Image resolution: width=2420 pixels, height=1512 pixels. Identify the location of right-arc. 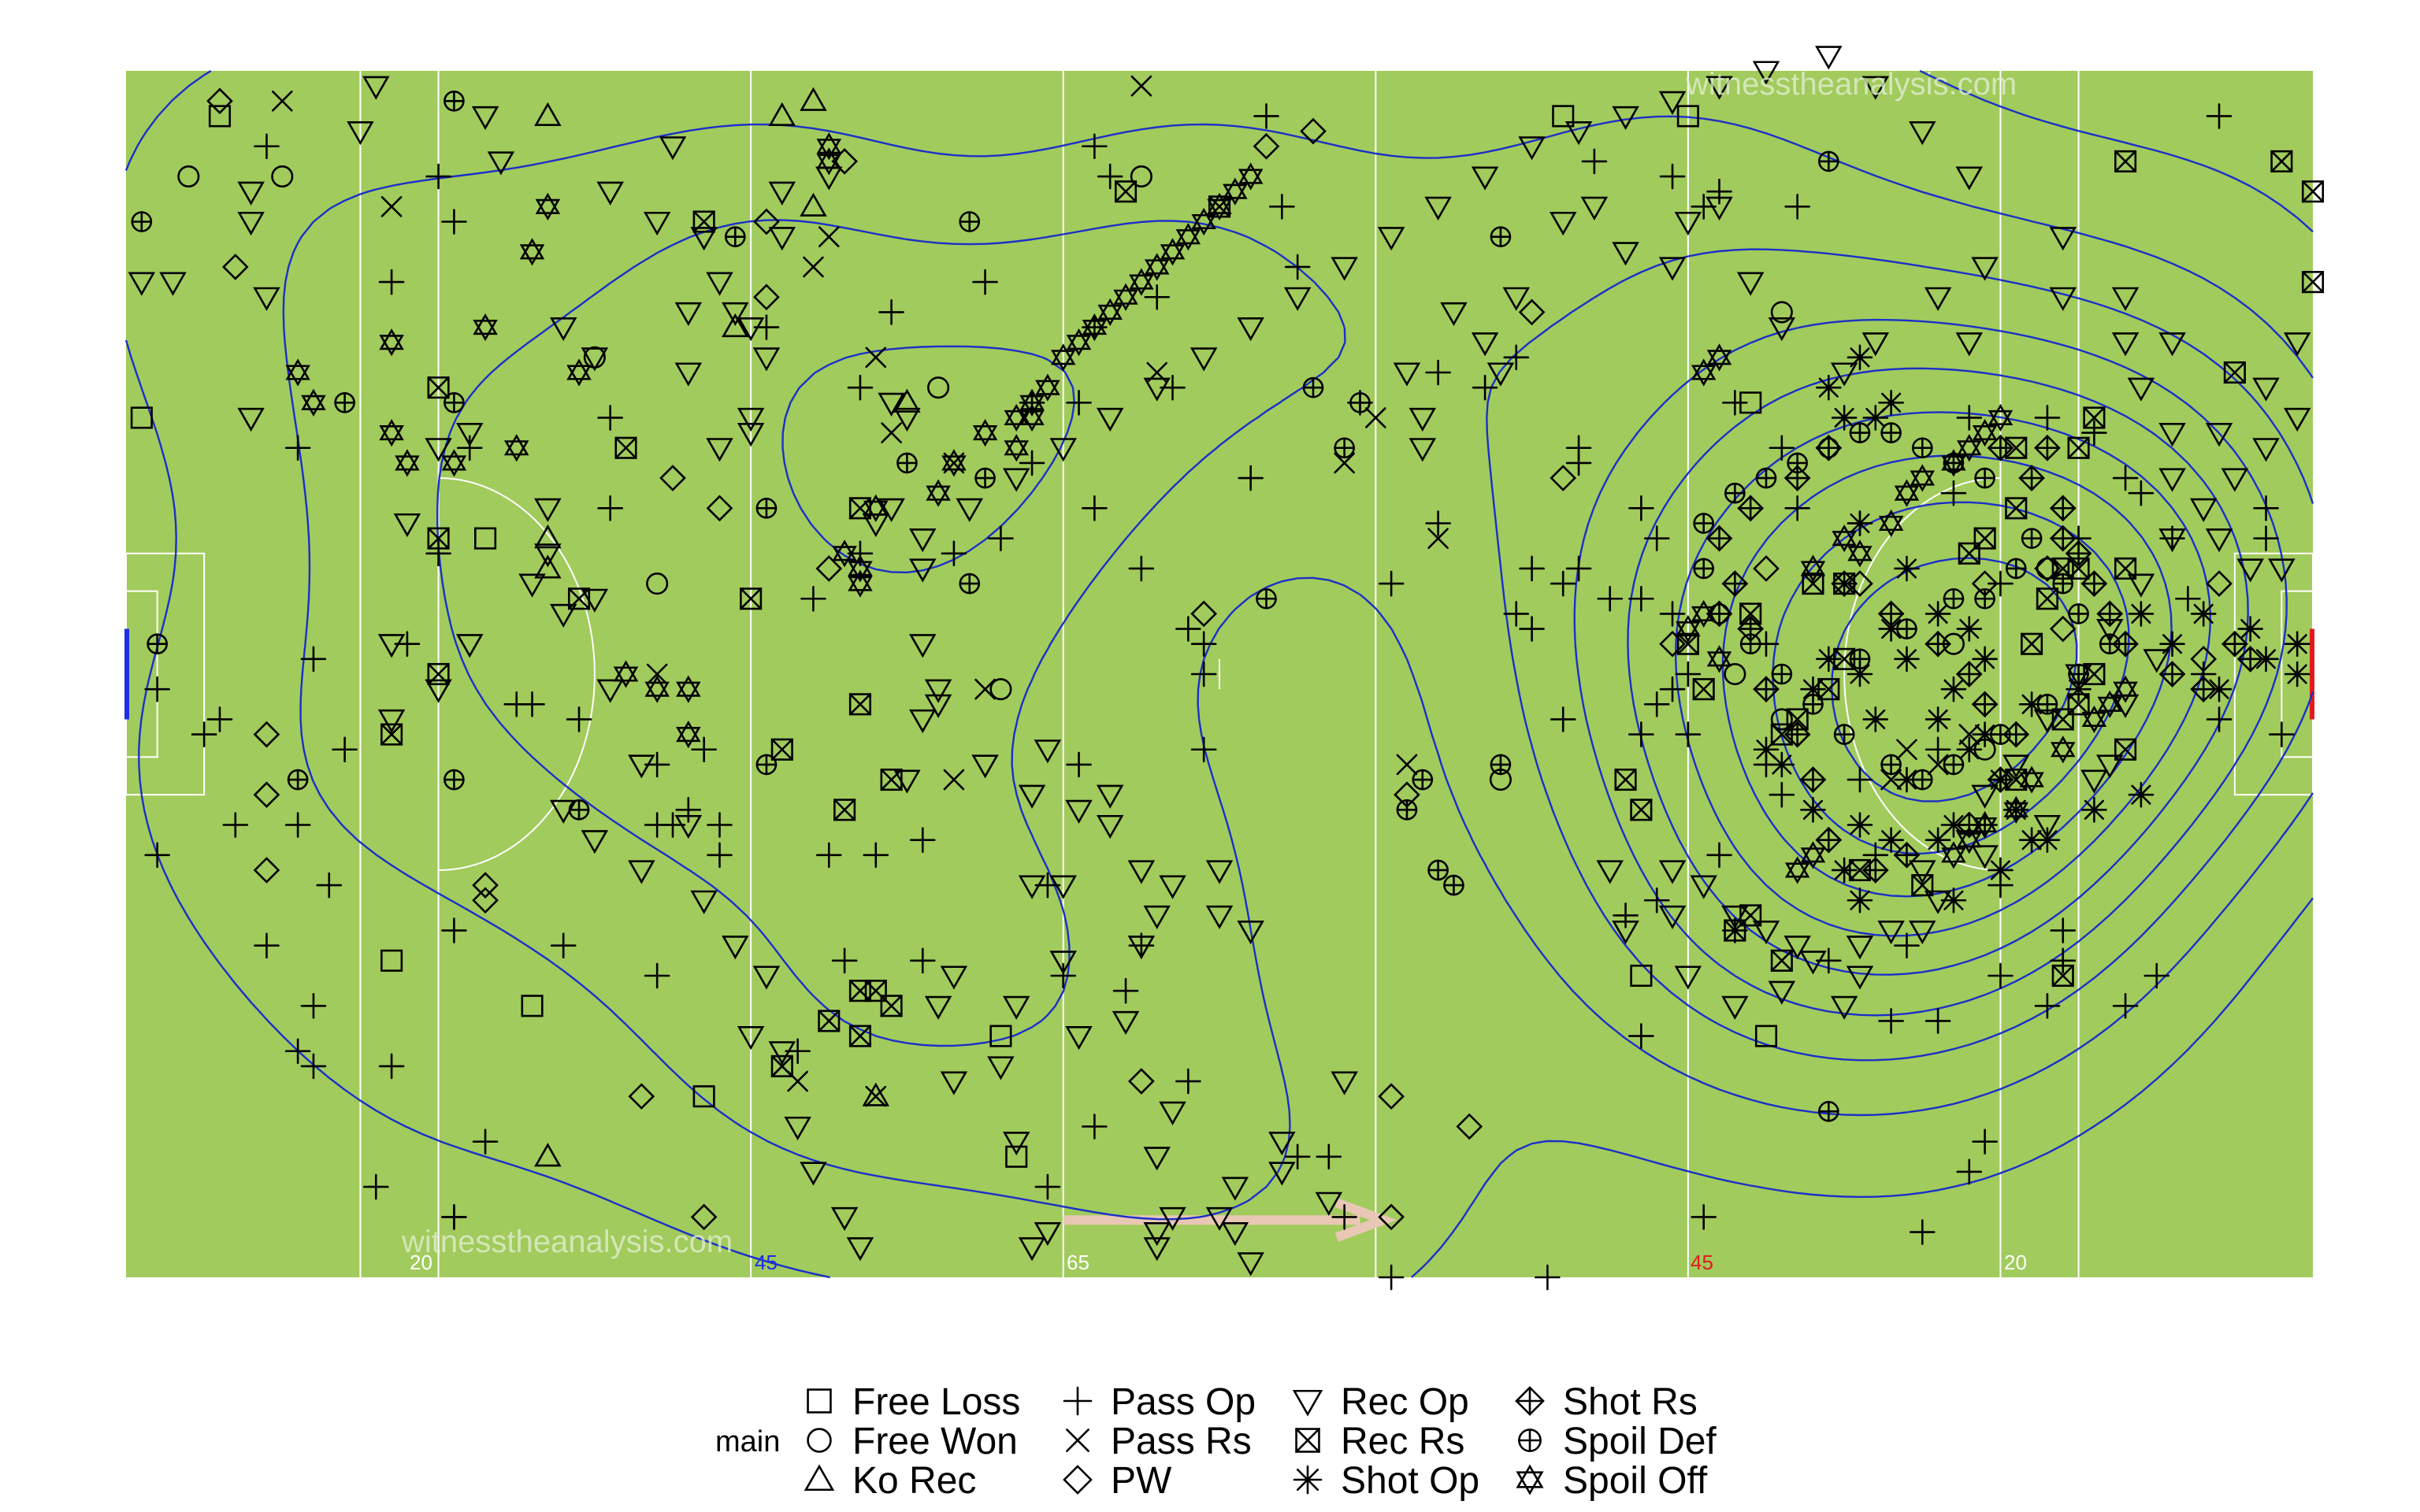
(1922, 674).